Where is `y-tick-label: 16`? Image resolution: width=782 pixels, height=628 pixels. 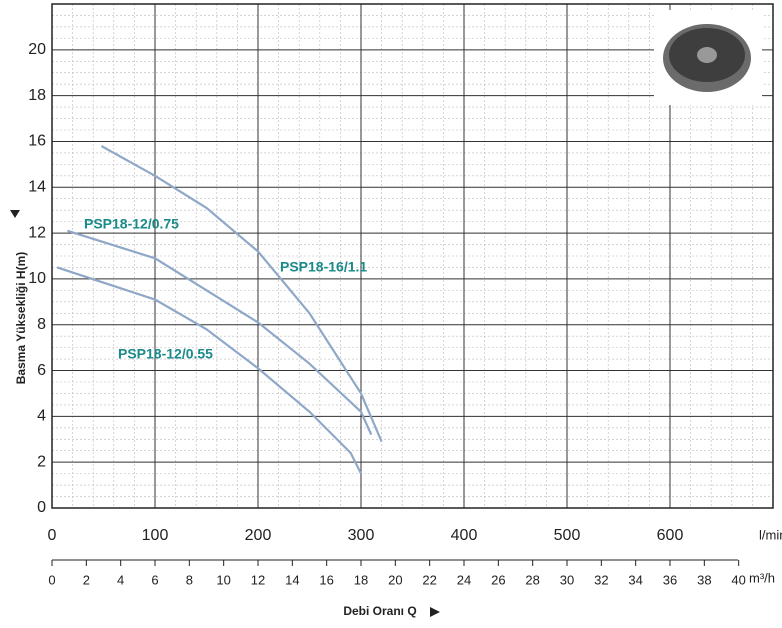
y-tick-label: 16 is located at coordinates (37, 141).